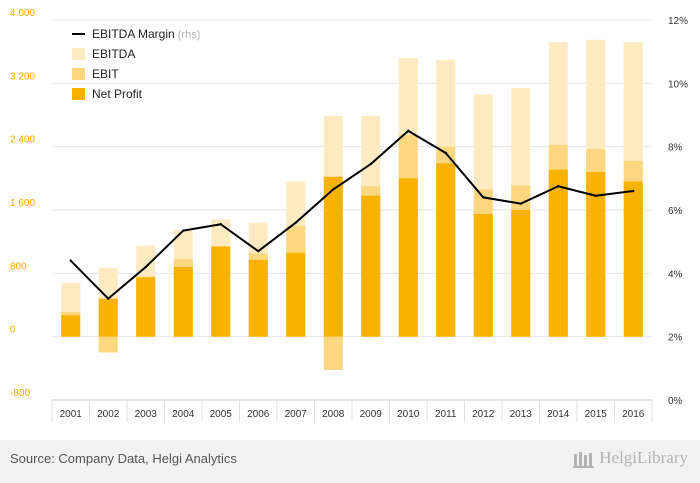 The width and height of the screenshot is (700, 483). Describe the element at coordinates (633, 414) in the screenshot. I see `x-tick-label: 2016` at that location.